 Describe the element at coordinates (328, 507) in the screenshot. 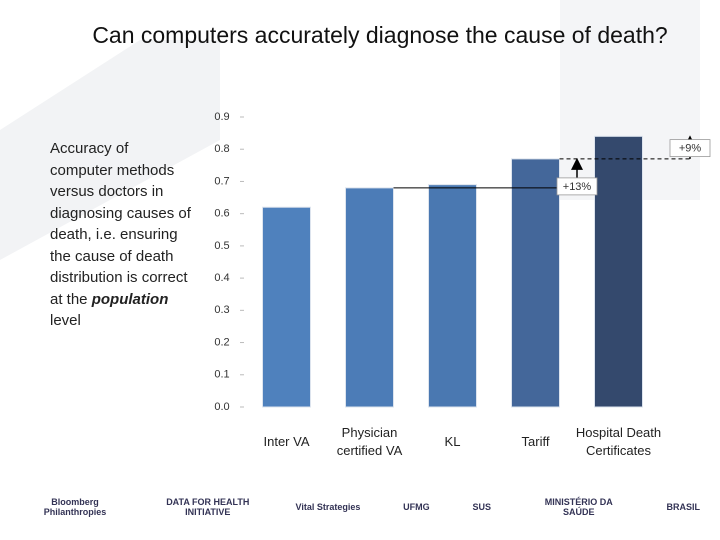

I see `logo: Vital Strategies` at that location.